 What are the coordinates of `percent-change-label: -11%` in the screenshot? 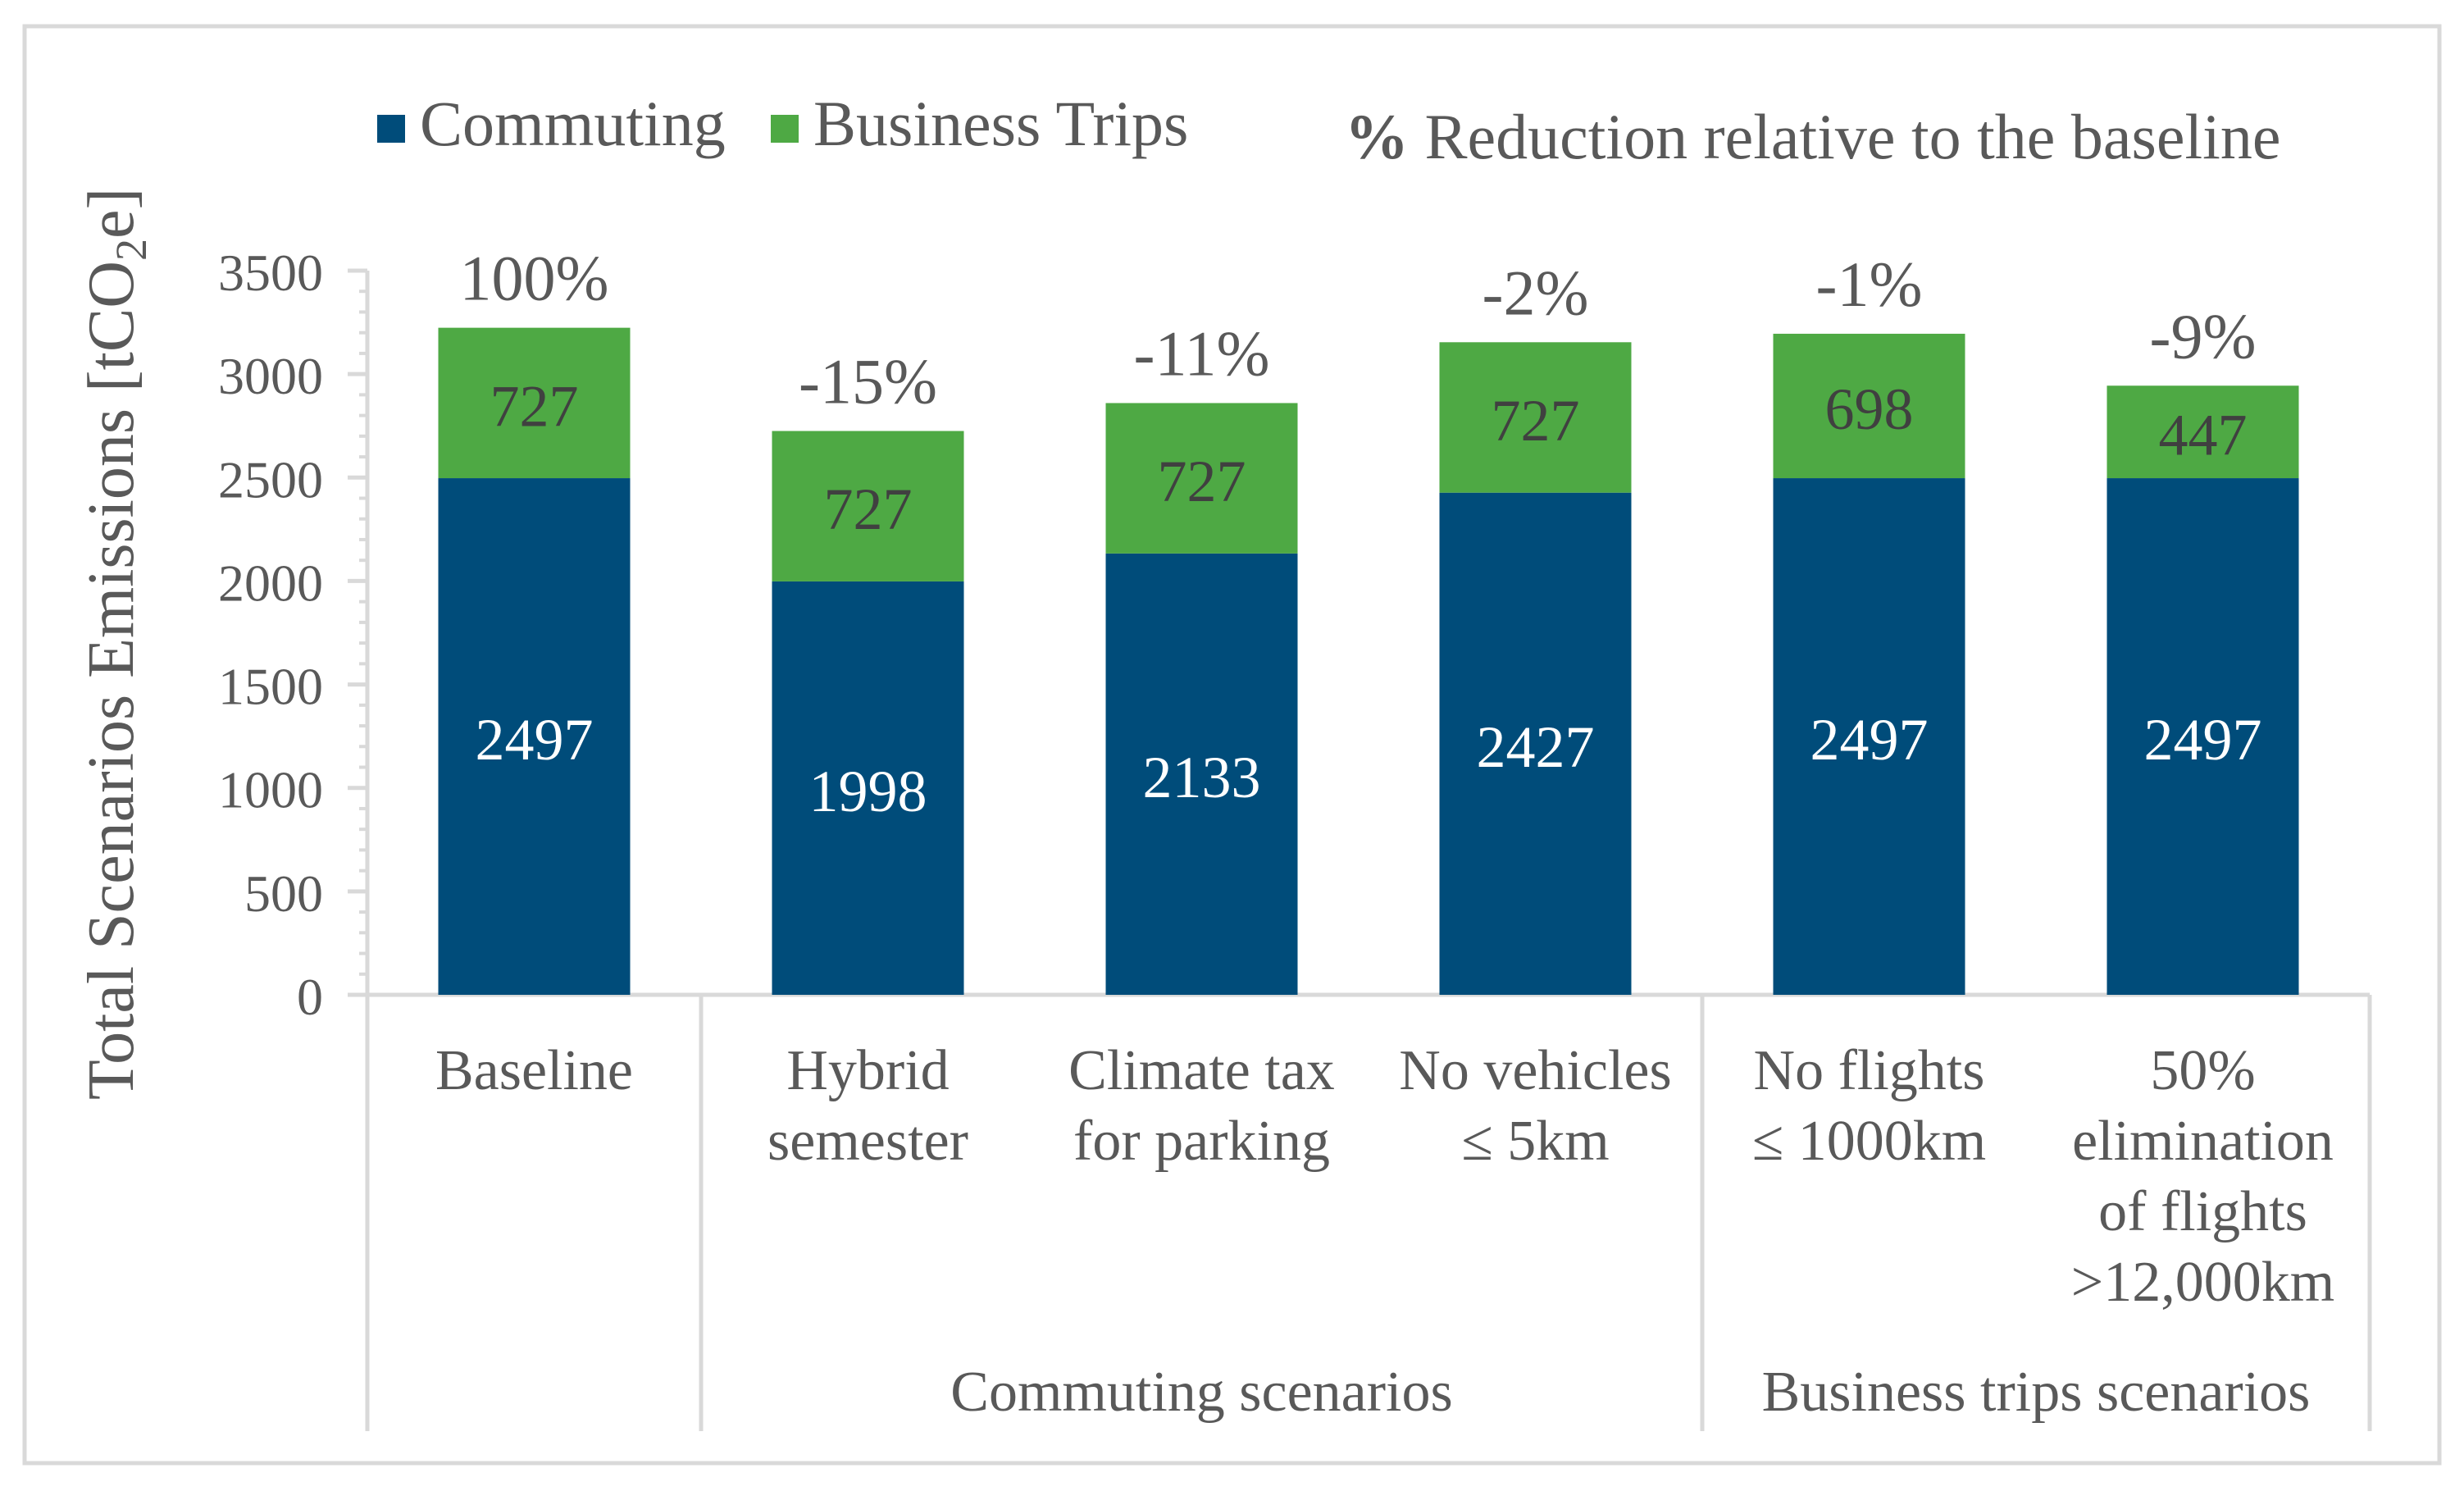 It's located at (1201, 353).